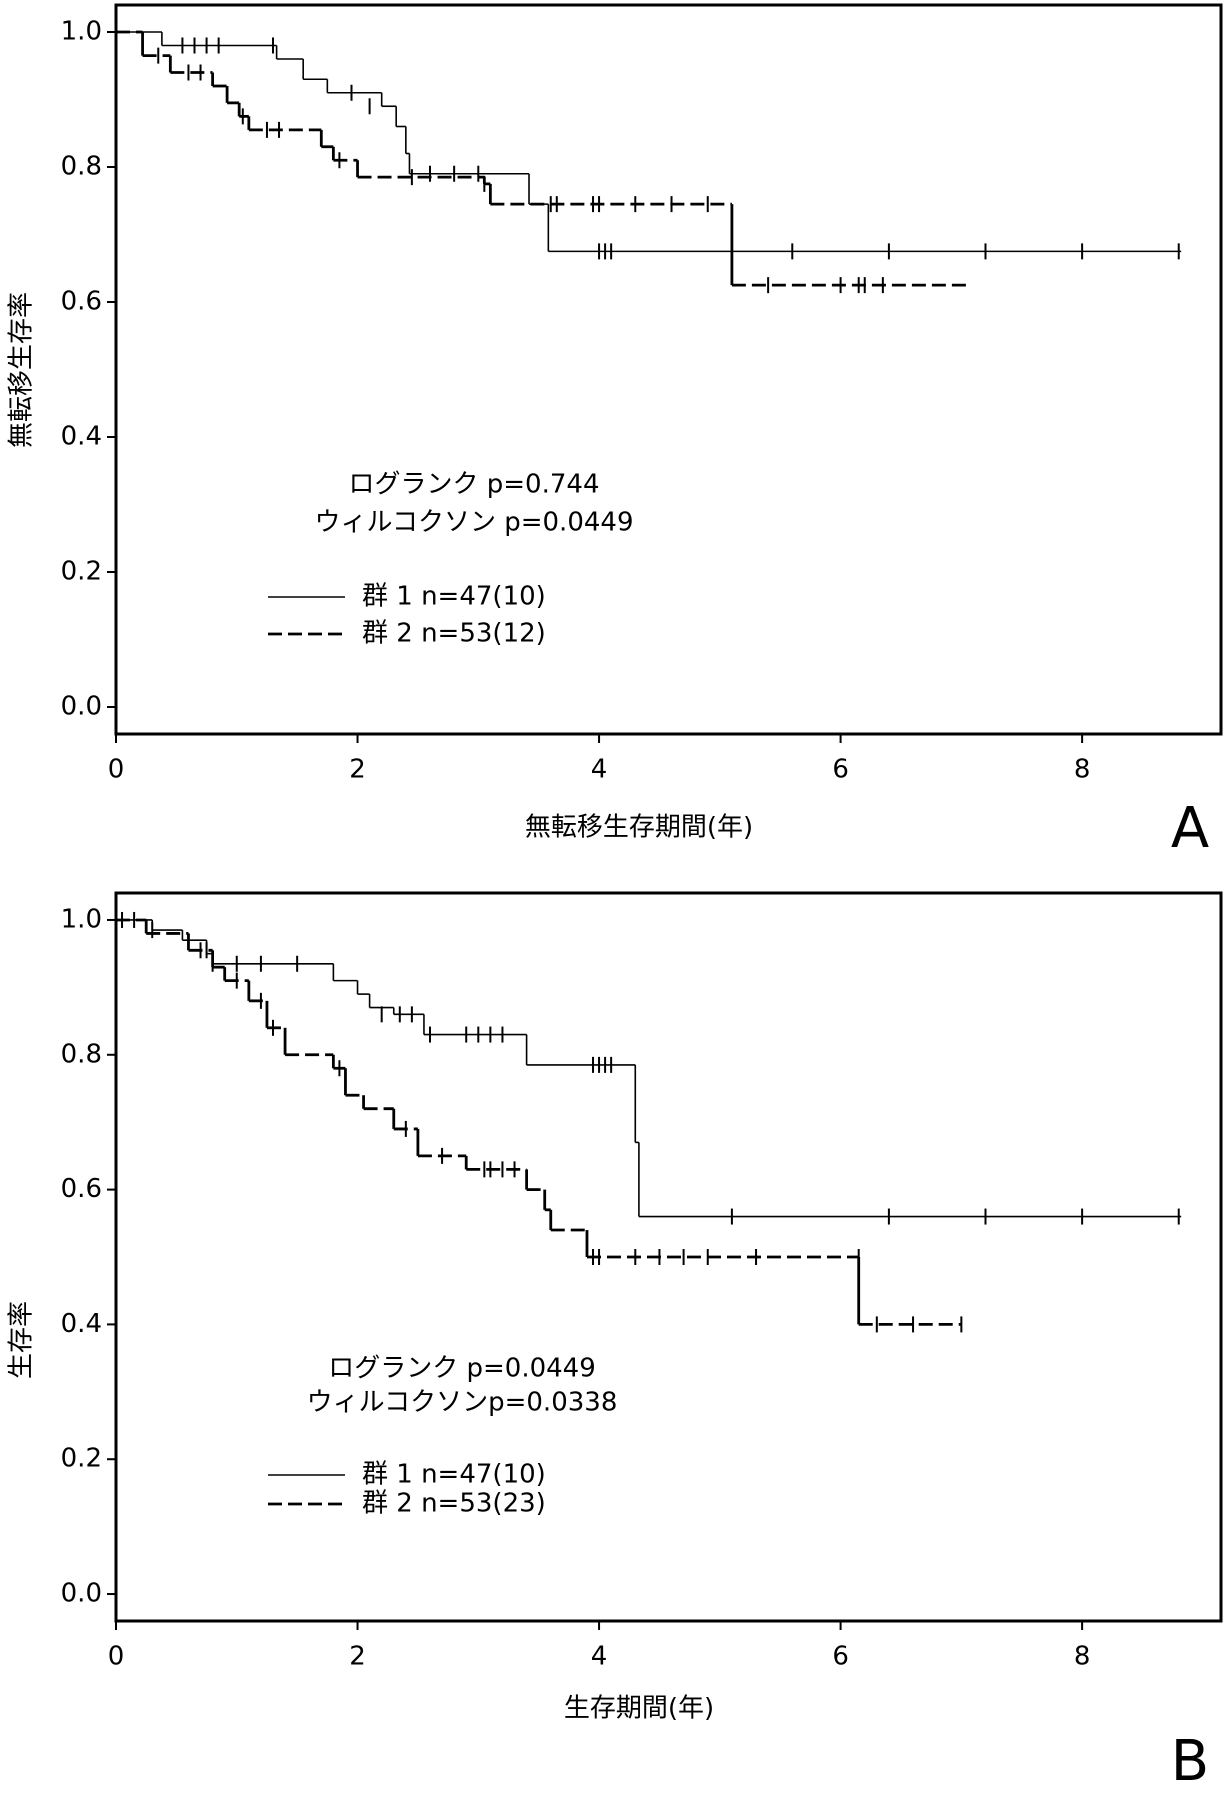 Image resolution: width=1228 pixels, height=1811 pixels. What do you see at coordinates (473, 523) in the screenshot?
I see `annotation: ウィルコクソン p=0.0449` at bounding box center [473, 523].